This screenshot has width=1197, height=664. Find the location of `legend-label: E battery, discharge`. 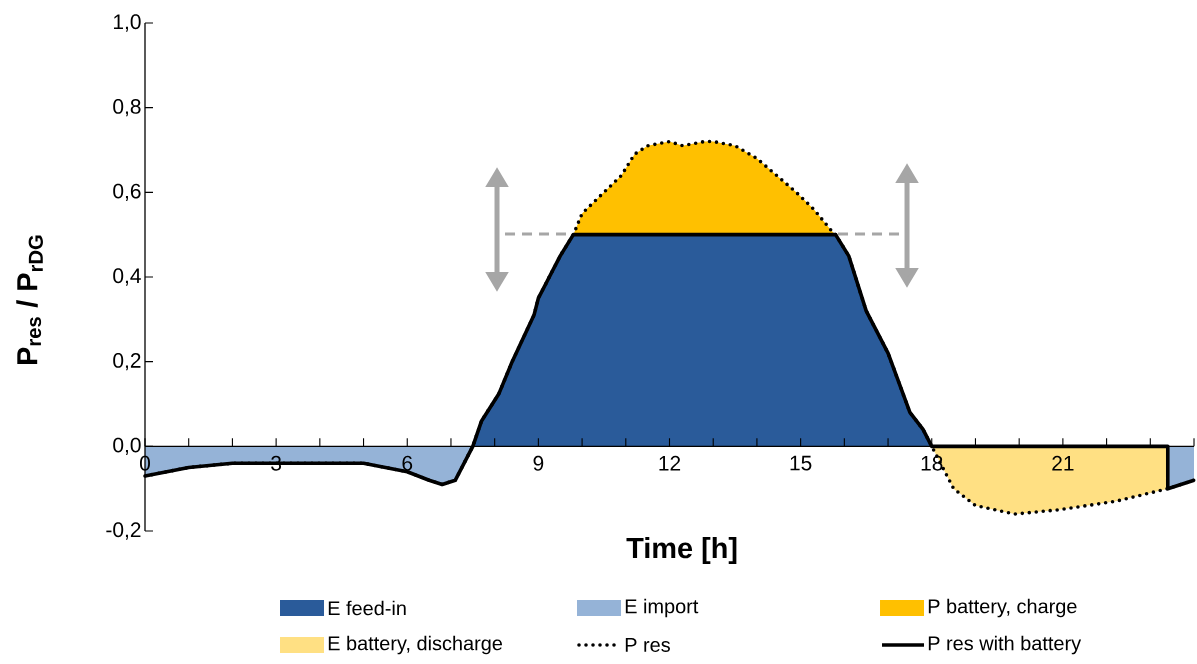

legend-label: E battery, discharge is located at coordinates (415, 645).